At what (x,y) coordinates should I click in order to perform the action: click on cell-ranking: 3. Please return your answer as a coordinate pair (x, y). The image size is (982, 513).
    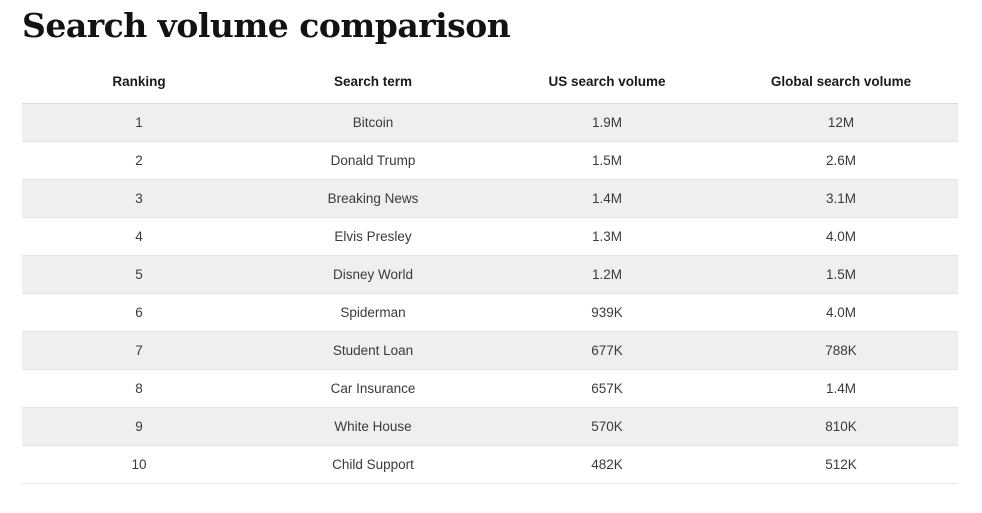
    Looking at the image, I should click on (139, 198).